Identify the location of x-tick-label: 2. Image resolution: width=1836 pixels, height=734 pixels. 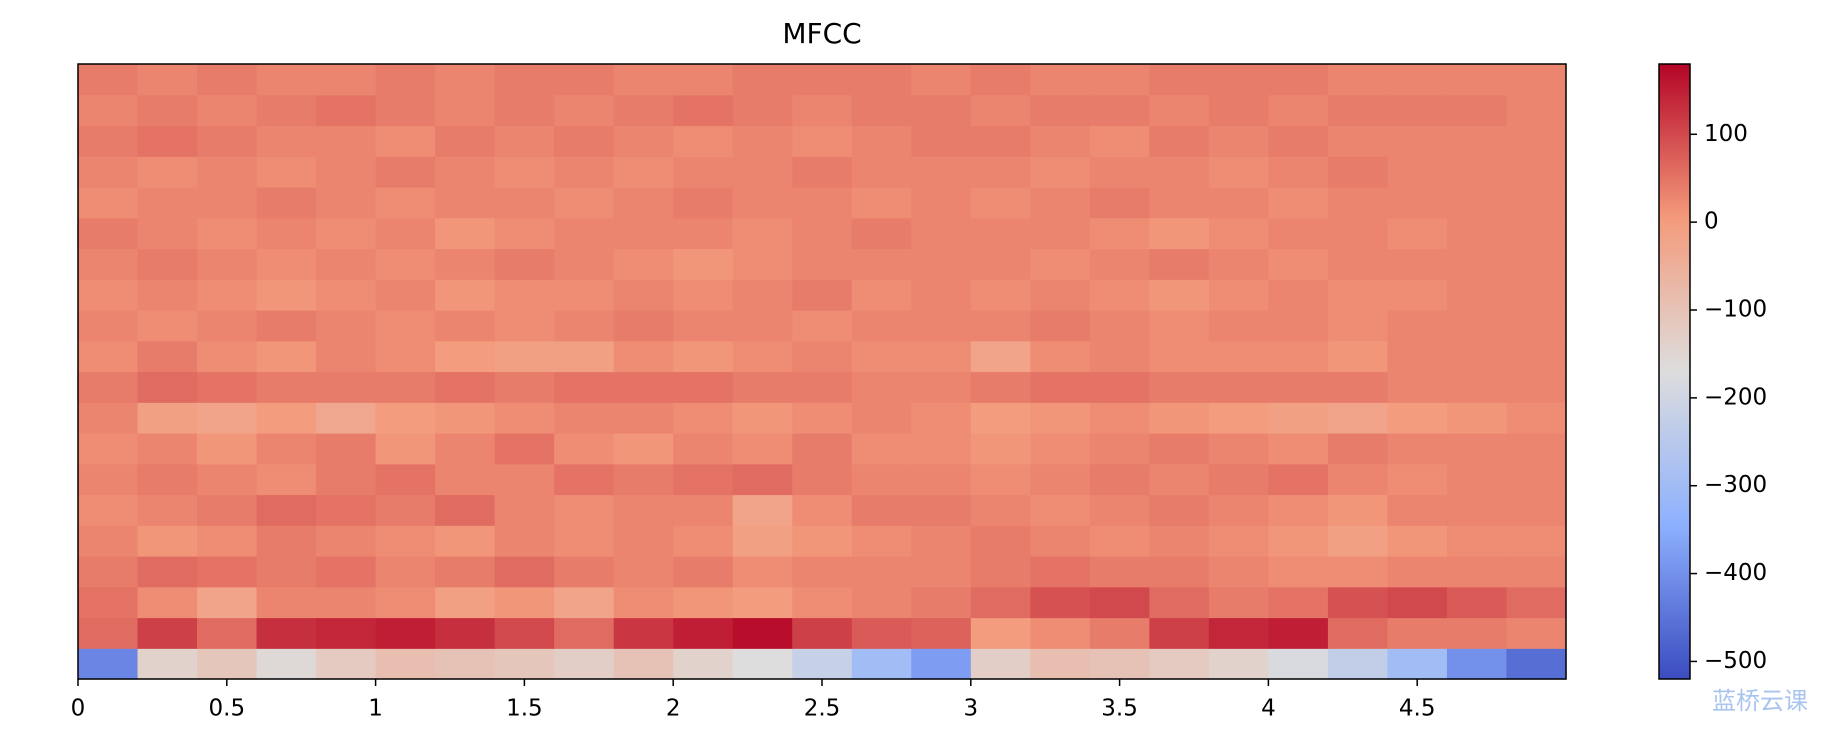
(673, 709).